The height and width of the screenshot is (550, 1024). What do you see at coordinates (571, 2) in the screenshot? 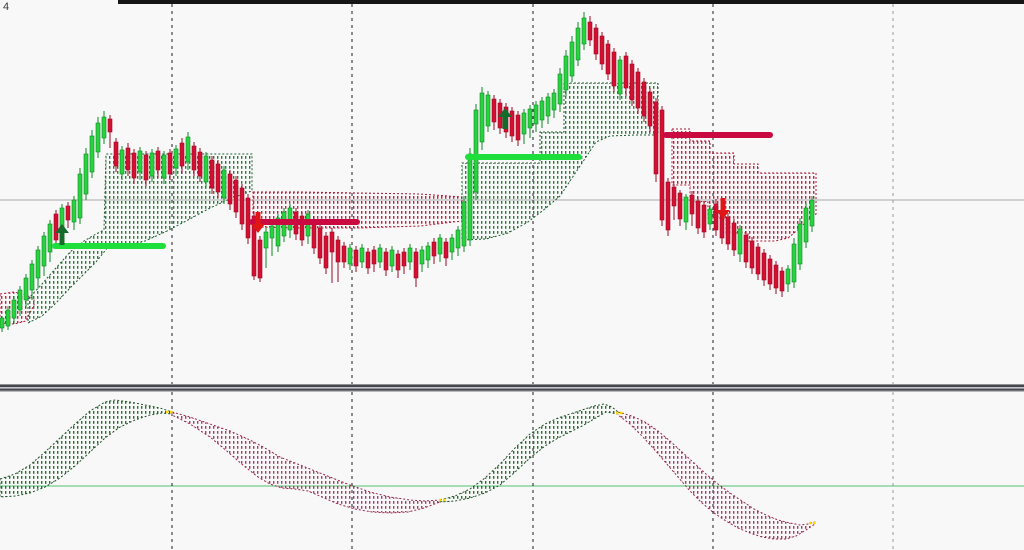
I see `window-top-edge` at bounding box center [571, 2].